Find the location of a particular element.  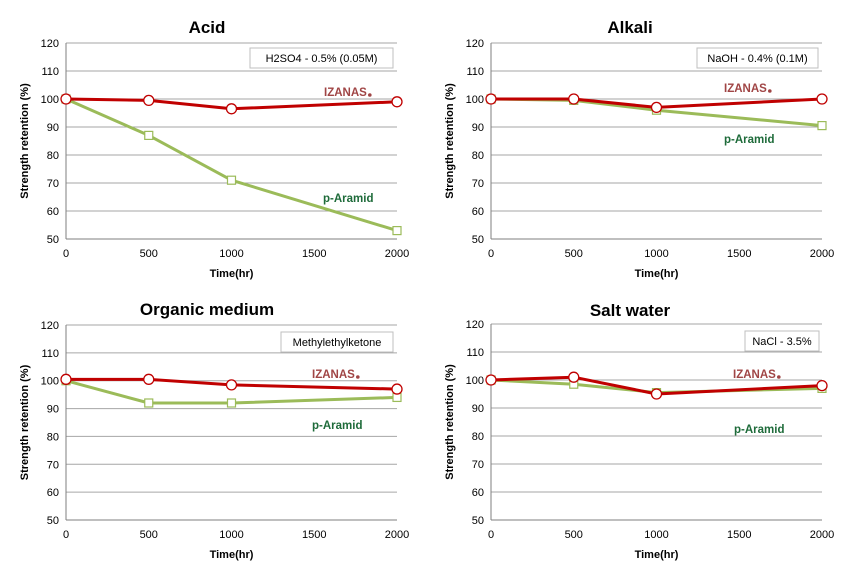

condition-label: NaCl - 3.5% is located at coordinates (782, 342).